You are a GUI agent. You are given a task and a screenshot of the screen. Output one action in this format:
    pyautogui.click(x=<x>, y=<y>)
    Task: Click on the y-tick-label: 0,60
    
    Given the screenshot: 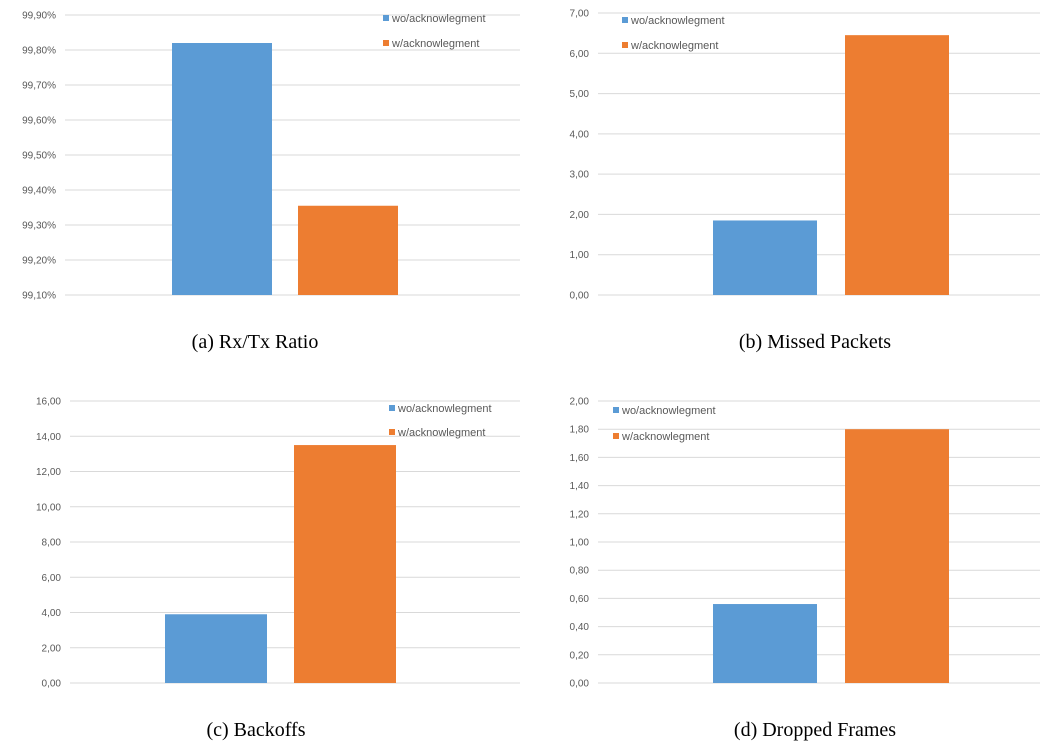 What is the action you would take?
    pyautogui.click(x=580, y=599)
    